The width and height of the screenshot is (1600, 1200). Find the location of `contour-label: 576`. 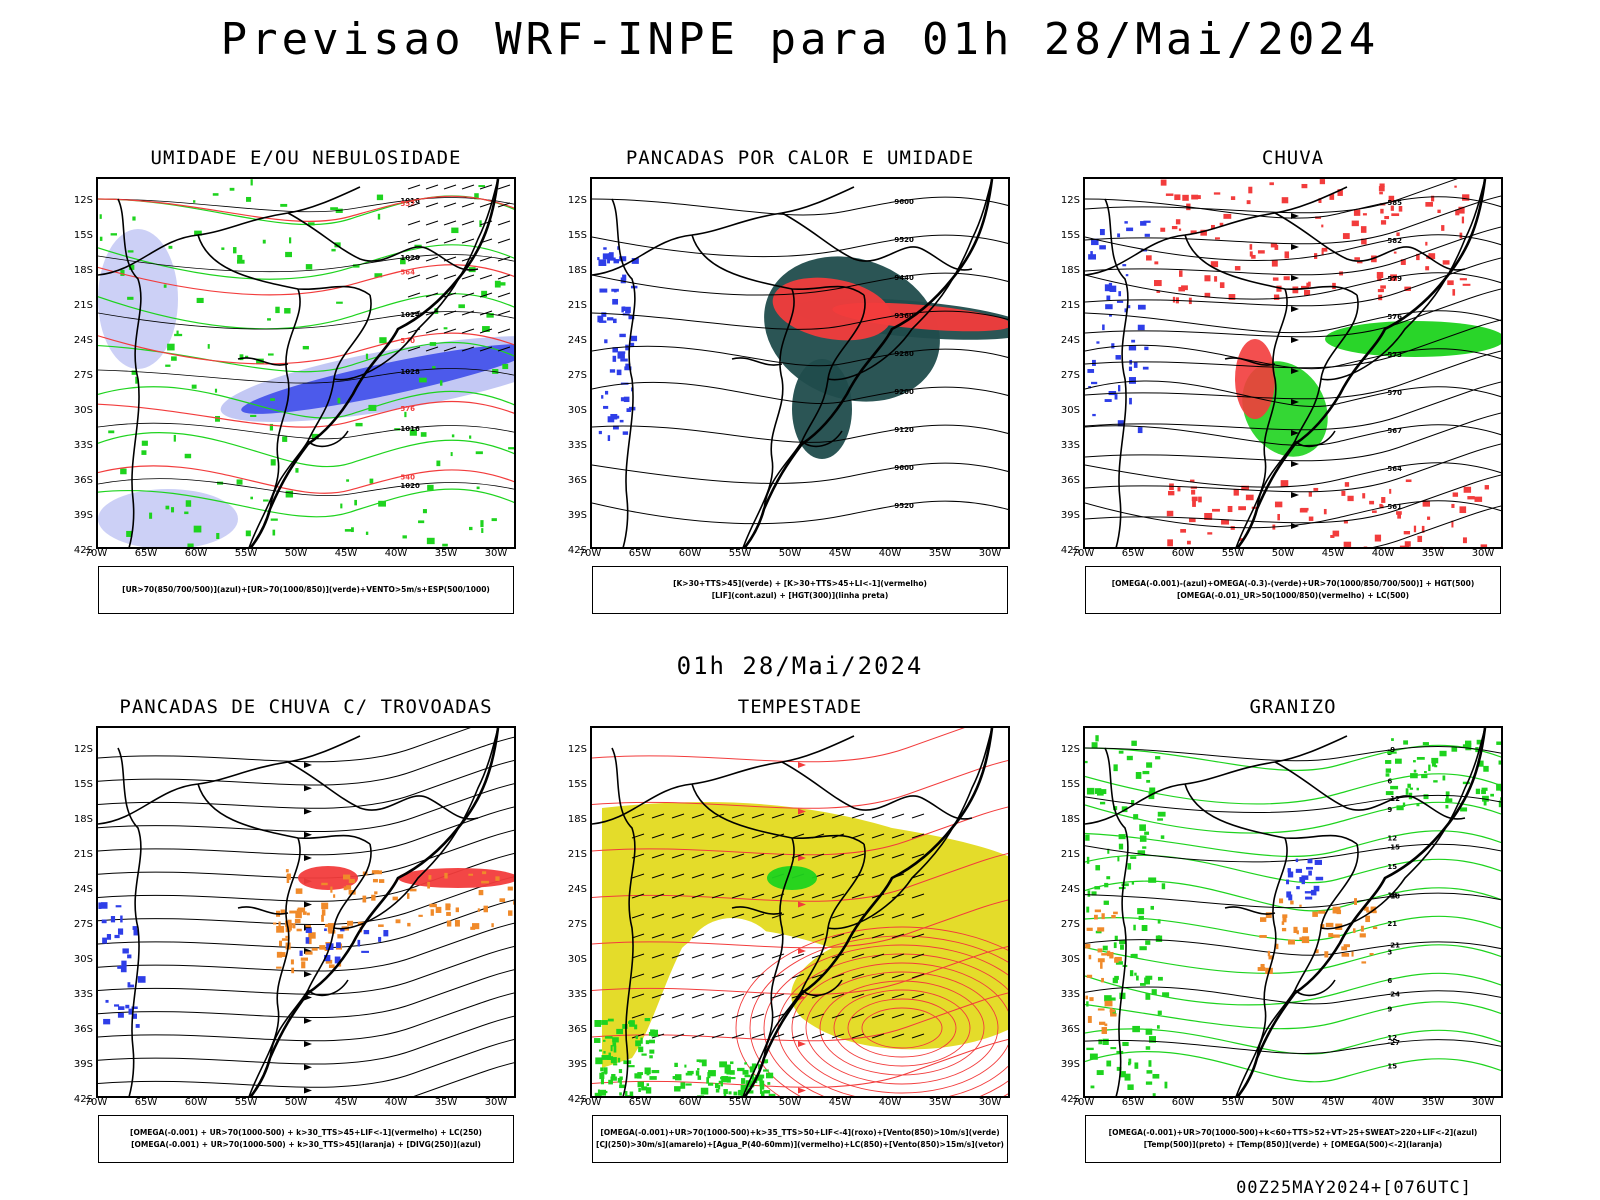

contour-label: 576 is located at coordinates (1394, 317).